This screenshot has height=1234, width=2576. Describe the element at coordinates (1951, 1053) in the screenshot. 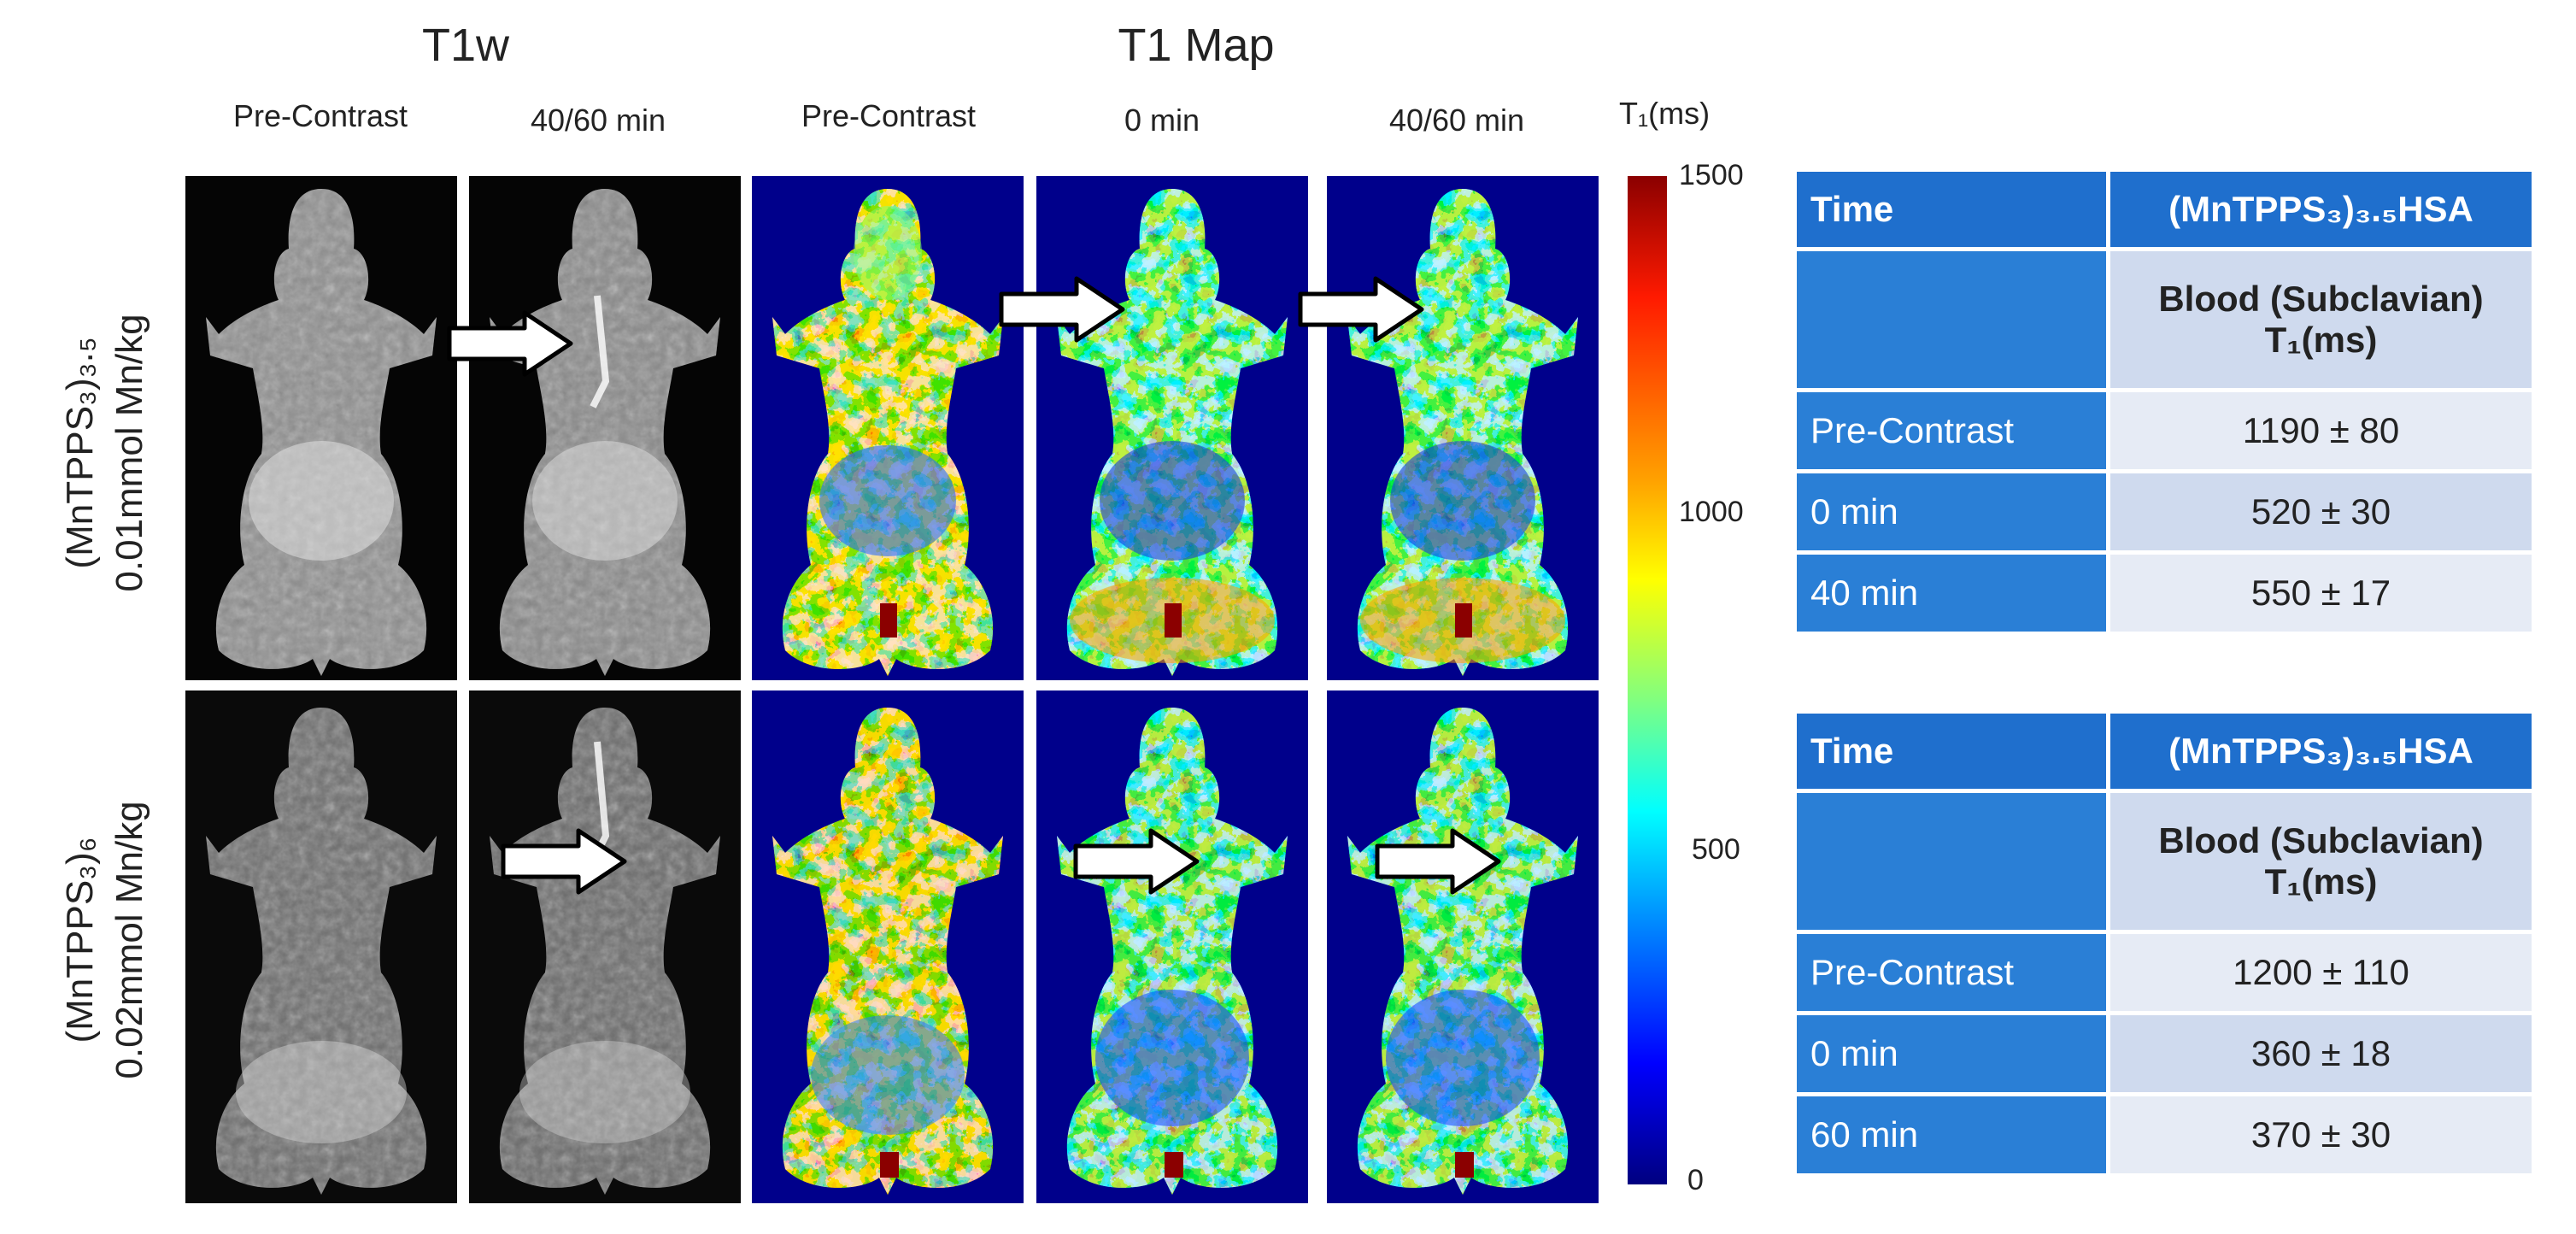

I see `table2-row2-time: 0 min` at that location.